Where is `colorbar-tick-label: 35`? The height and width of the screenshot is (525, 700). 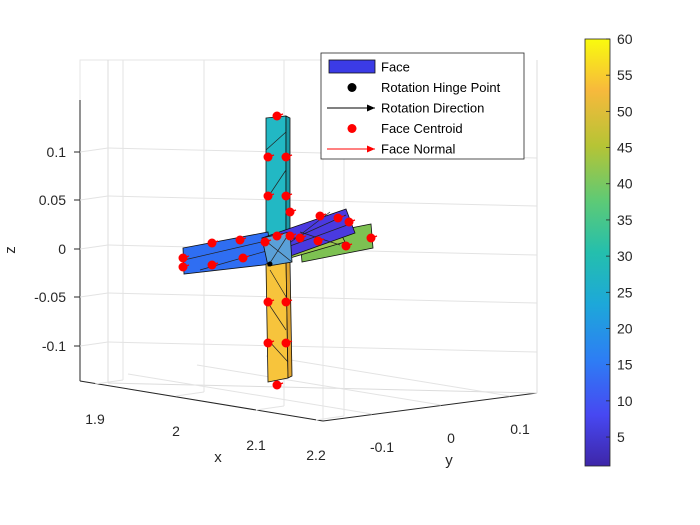 colorbar-tick-label: 35 is located at coordinates (625, 220).